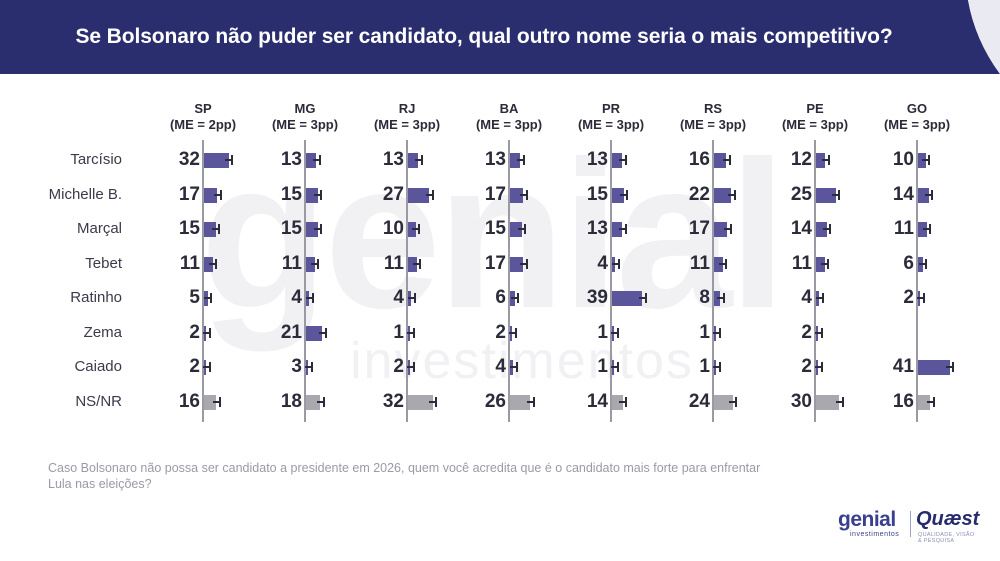 The width and height of the screenshot is (1000, 561). I want to click on data-label: 27, so click(393, 194).